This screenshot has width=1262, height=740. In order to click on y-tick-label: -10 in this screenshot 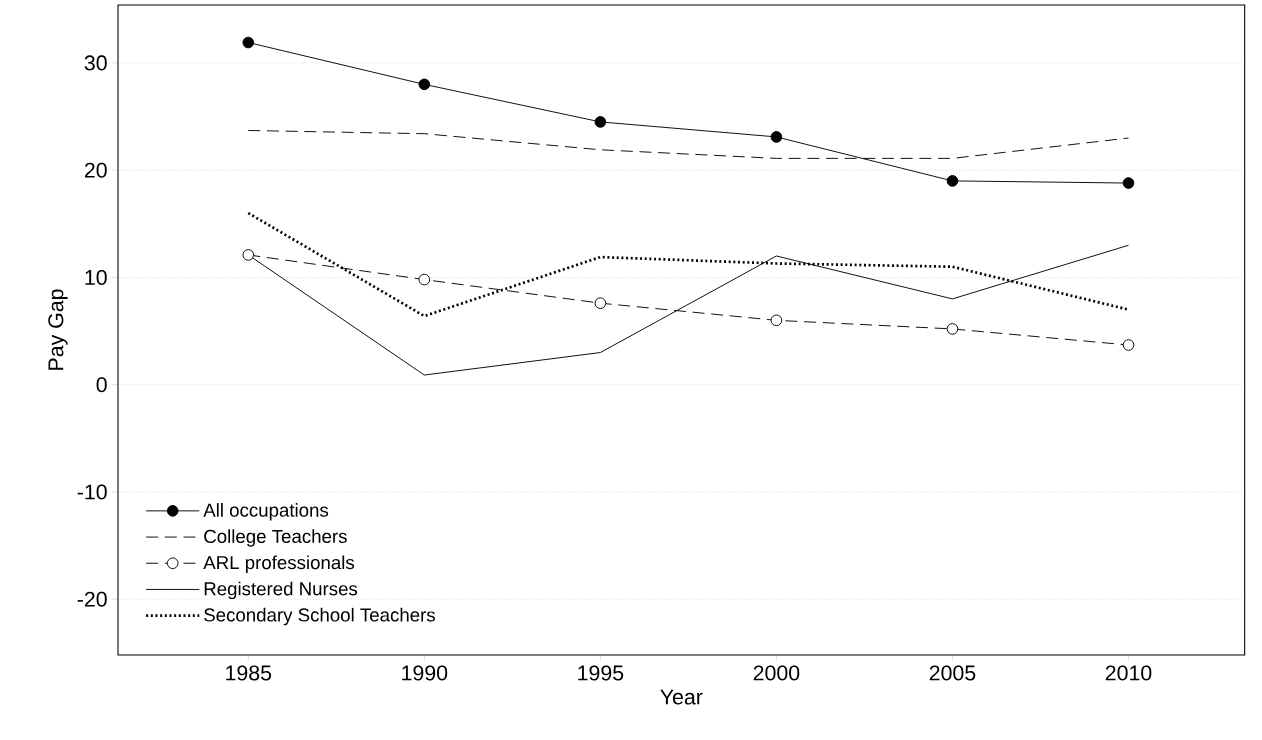, I will do `click(92, 492)`.